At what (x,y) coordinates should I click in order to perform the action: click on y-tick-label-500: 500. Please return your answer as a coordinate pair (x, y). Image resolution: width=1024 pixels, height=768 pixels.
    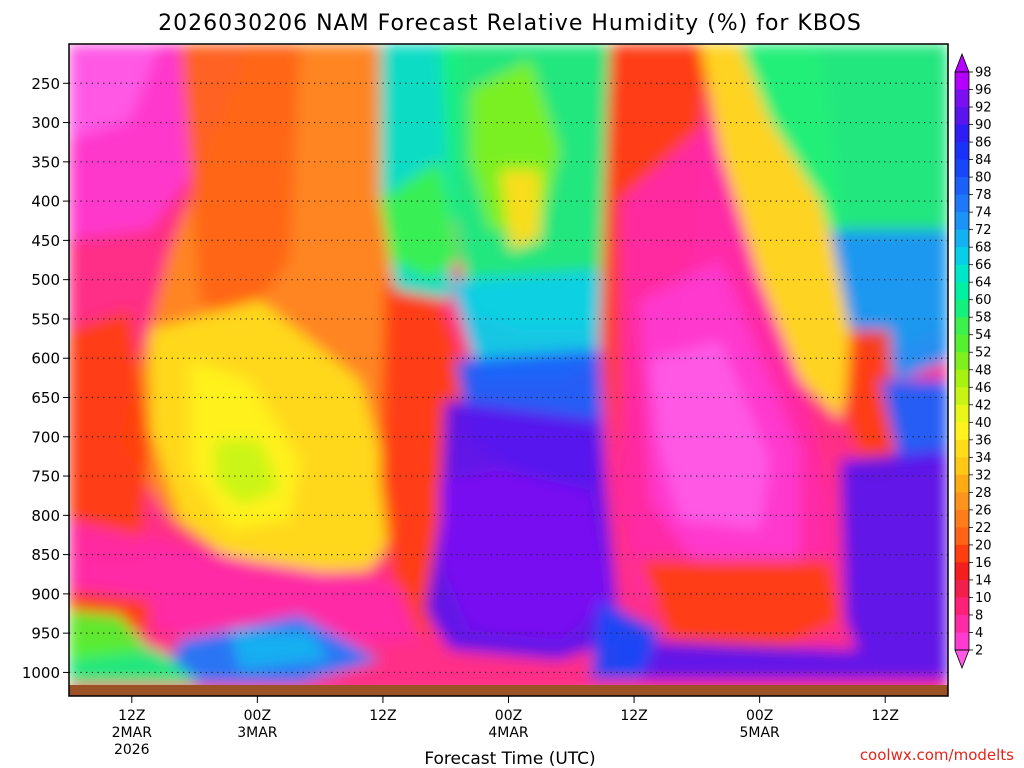
    Looking at the image, I should click on (45, 280).